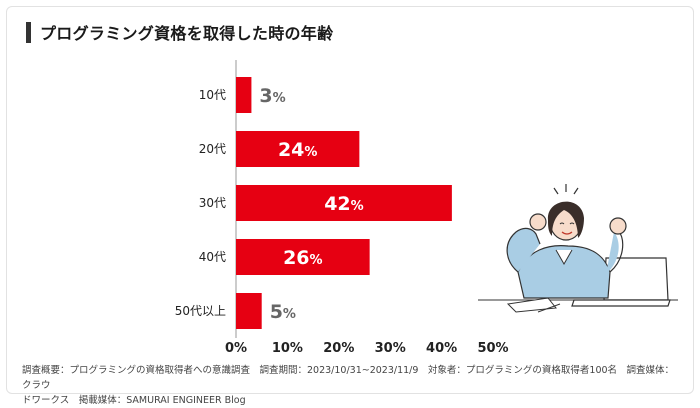  I want to click on tick-label-0: 0%, so click(236, 348).